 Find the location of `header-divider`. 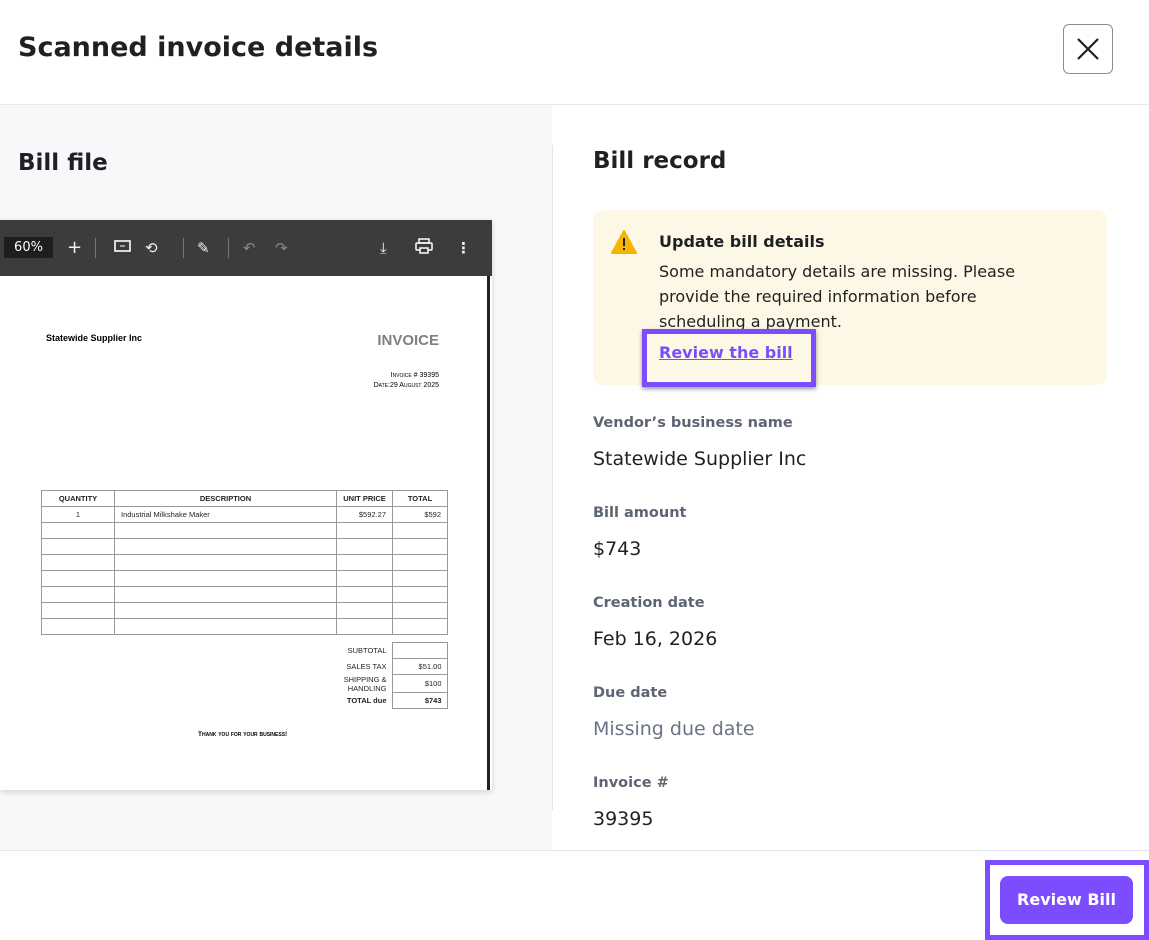

header-divider is located at coordinates (574, 104).